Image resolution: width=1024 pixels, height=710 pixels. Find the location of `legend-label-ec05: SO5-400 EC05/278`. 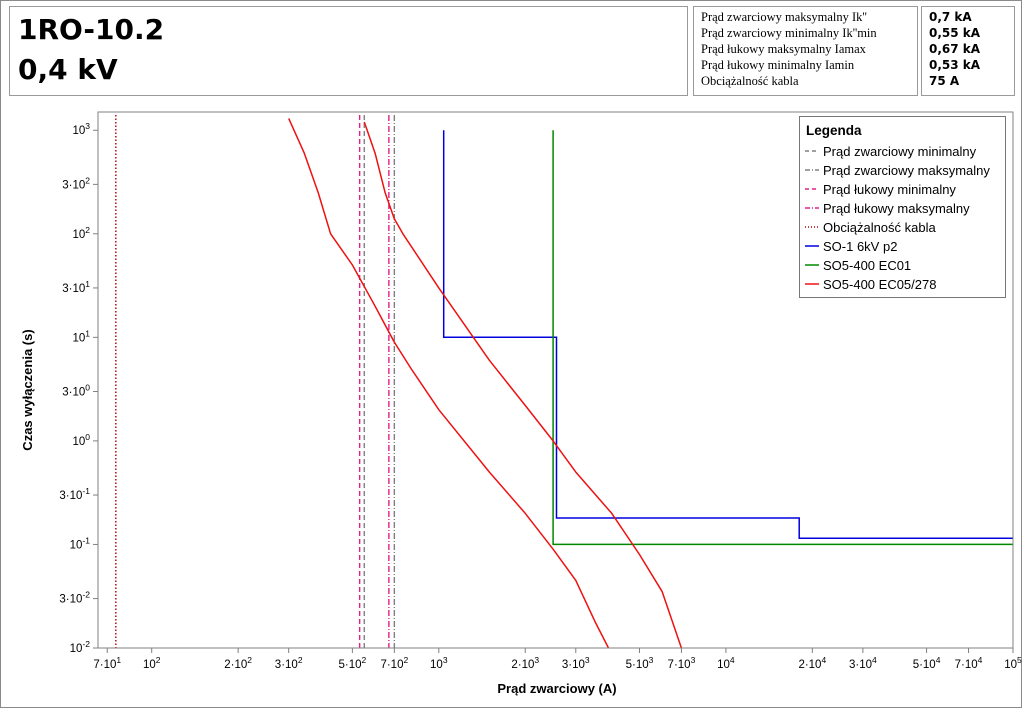

legend-label-ec05: SO5-400 EC05/278 is located at coordinates (880, 284).